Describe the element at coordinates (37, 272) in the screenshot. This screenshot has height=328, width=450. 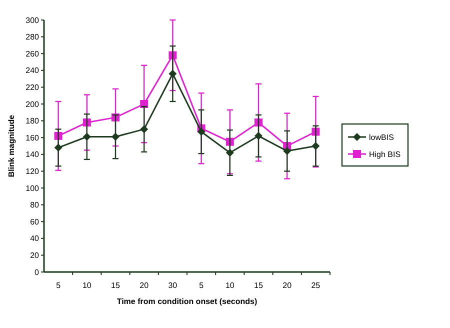
I see `y-tick-label: 0` at that location.